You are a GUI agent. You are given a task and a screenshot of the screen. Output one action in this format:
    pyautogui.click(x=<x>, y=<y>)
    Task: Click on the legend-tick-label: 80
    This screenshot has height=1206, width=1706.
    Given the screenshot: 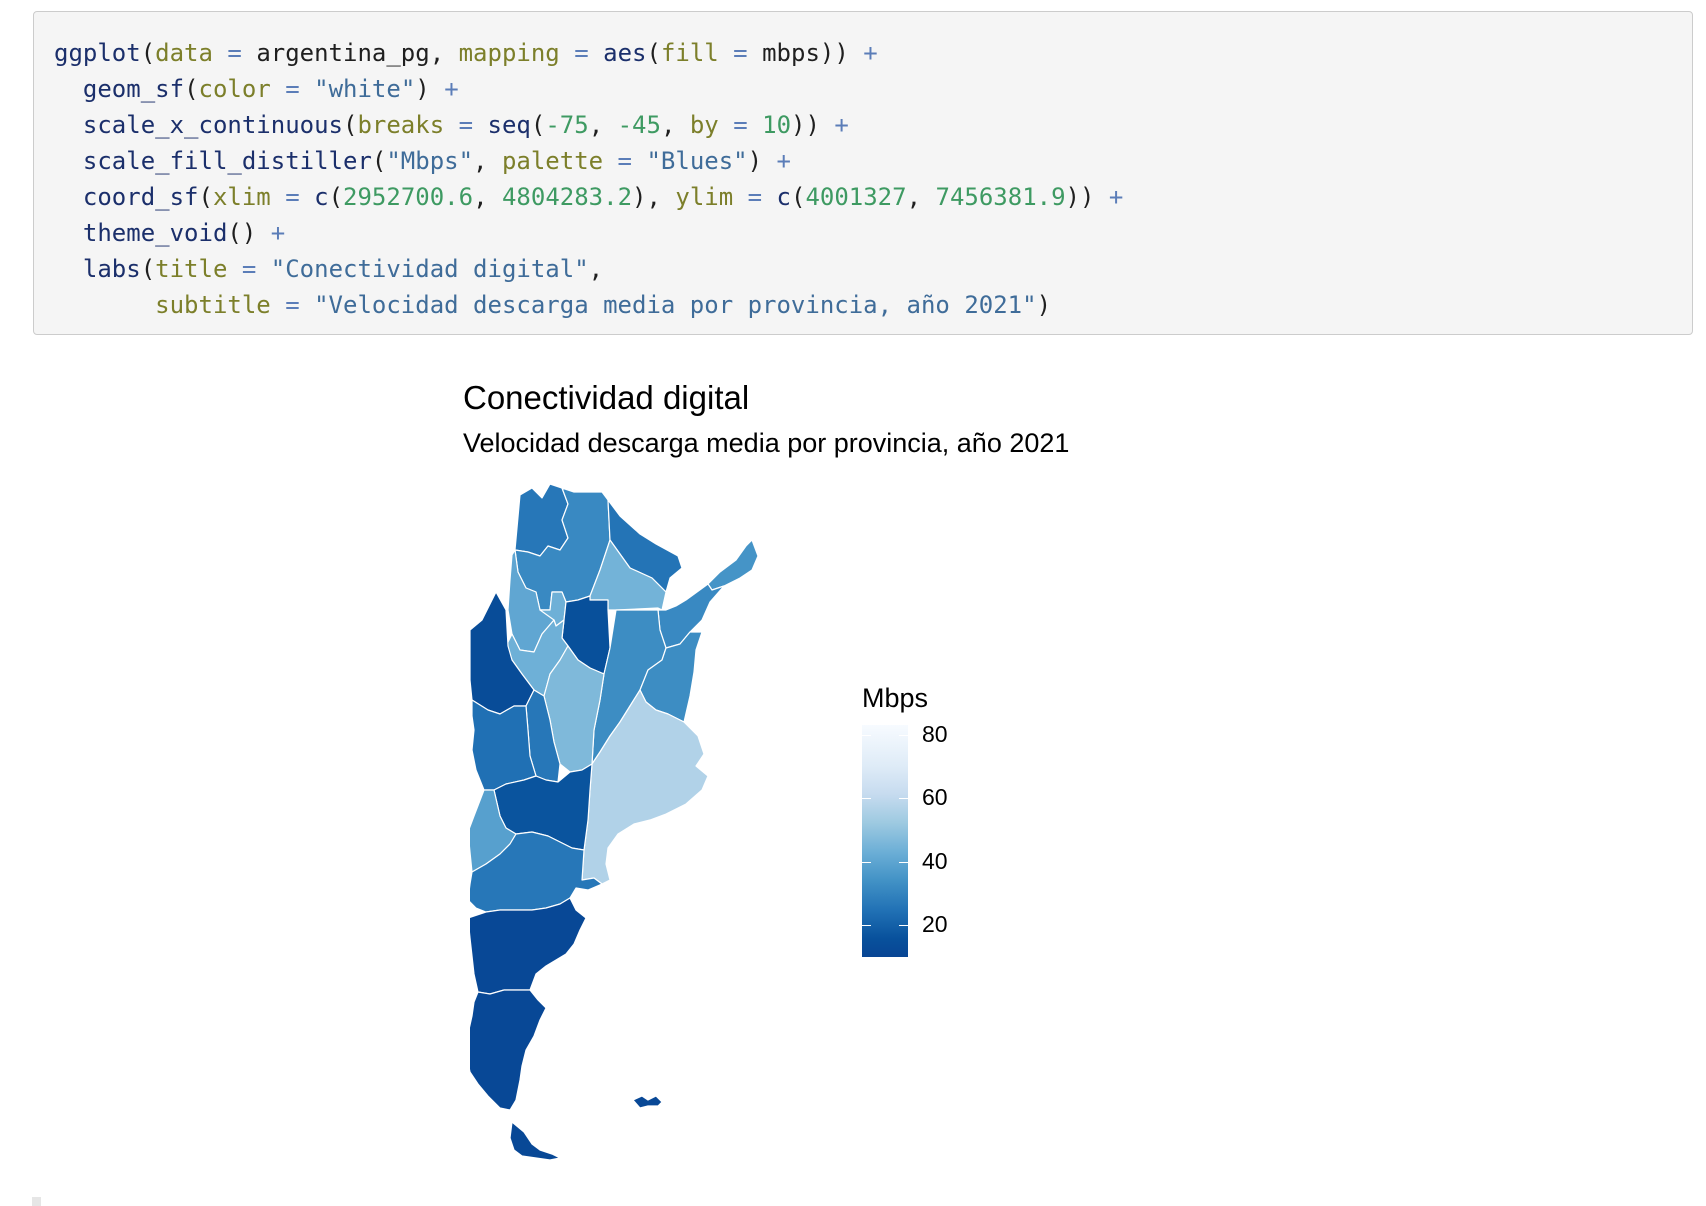 What is the action you would take?
    pyautogui.click(x=935, y=733)
    